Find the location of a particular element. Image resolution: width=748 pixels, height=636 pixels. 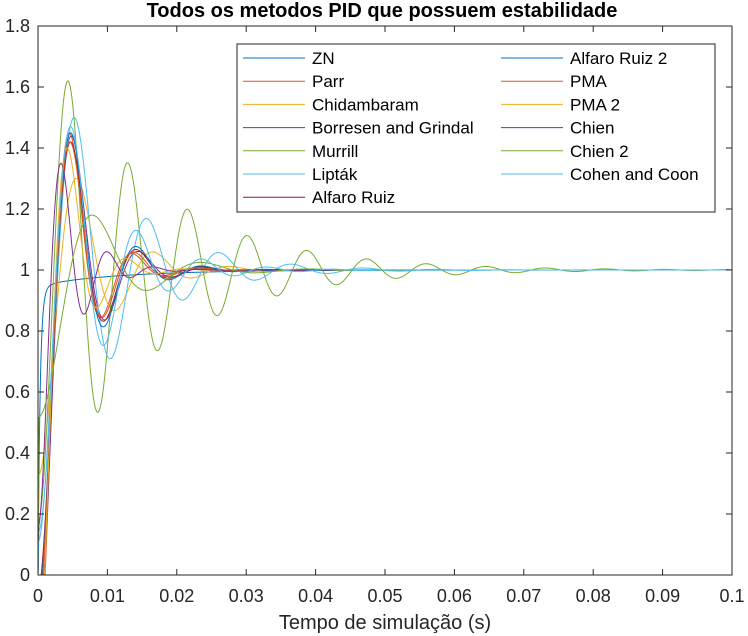

legend-label-6: Alfaro Ruiz is located at coordinates (353, 197).